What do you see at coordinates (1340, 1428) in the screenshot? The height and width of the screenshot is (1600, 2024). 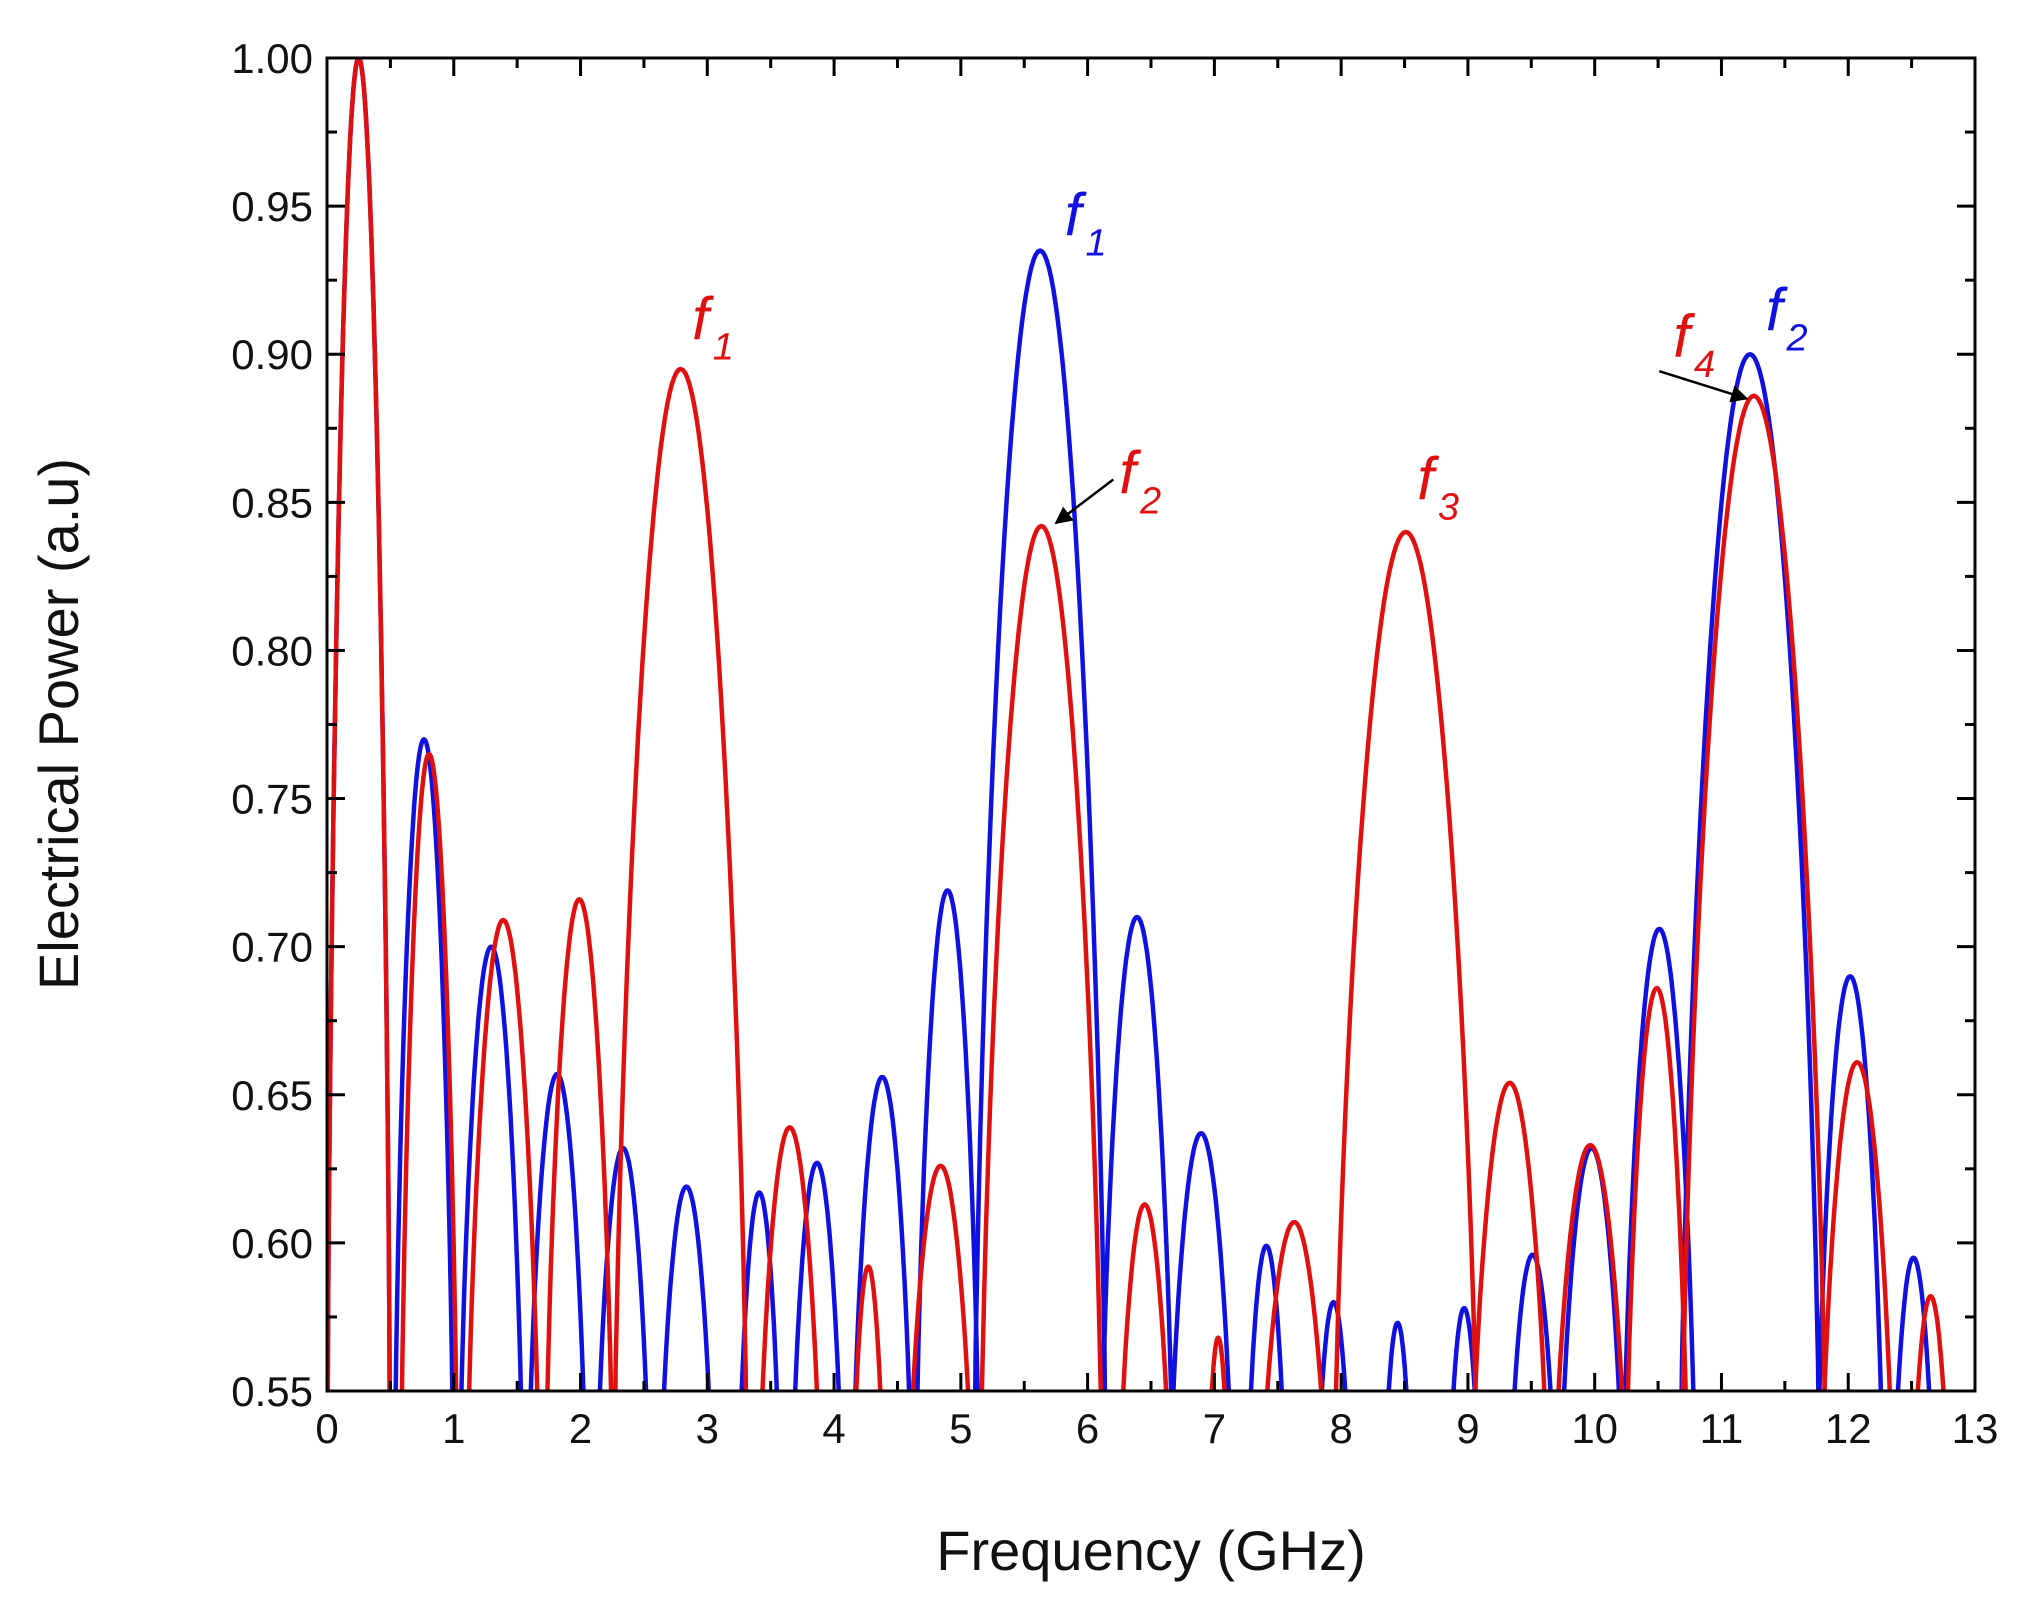 I see `x-tick-label: 8` at bounding box center [1340, 1428].